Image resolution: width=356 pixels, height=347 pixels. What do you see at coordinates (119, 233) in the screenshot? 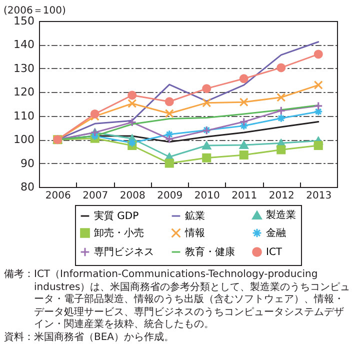
I see `legend-label: 卸売・小売` at bounding box center [119, 233].